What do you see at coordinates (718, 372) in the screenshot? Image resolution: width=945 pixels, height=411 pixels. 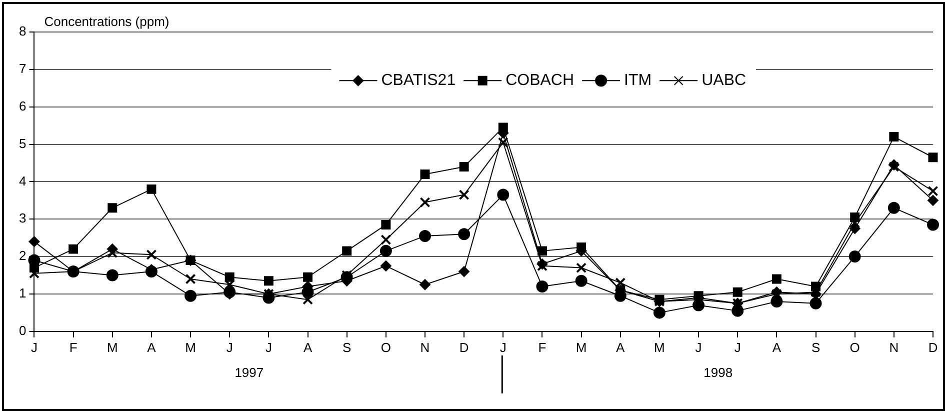 I see `text: 1998` at bounding box center [718, 372].